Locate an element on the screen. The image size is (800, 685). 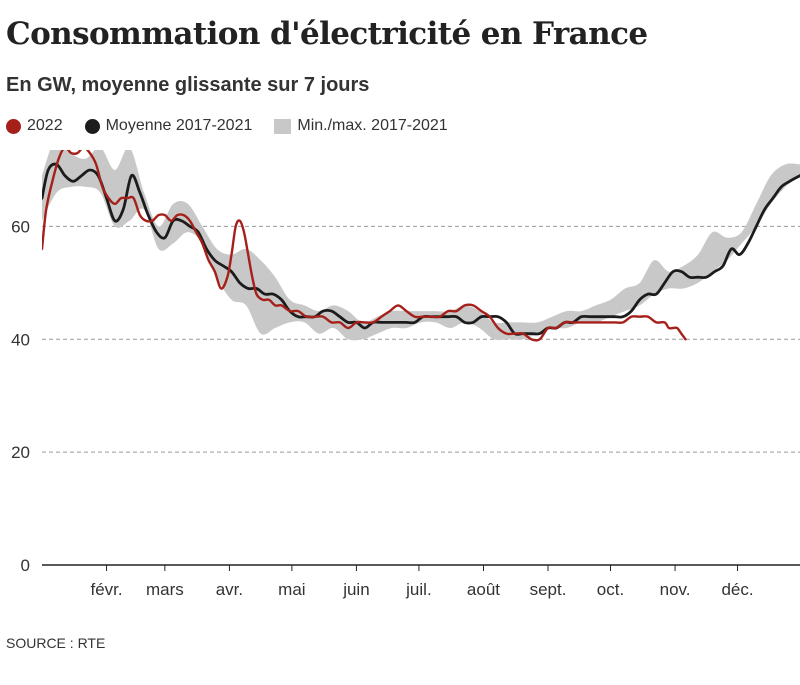
x-tick-label-2: avr. is located at coordinates (229, 589).